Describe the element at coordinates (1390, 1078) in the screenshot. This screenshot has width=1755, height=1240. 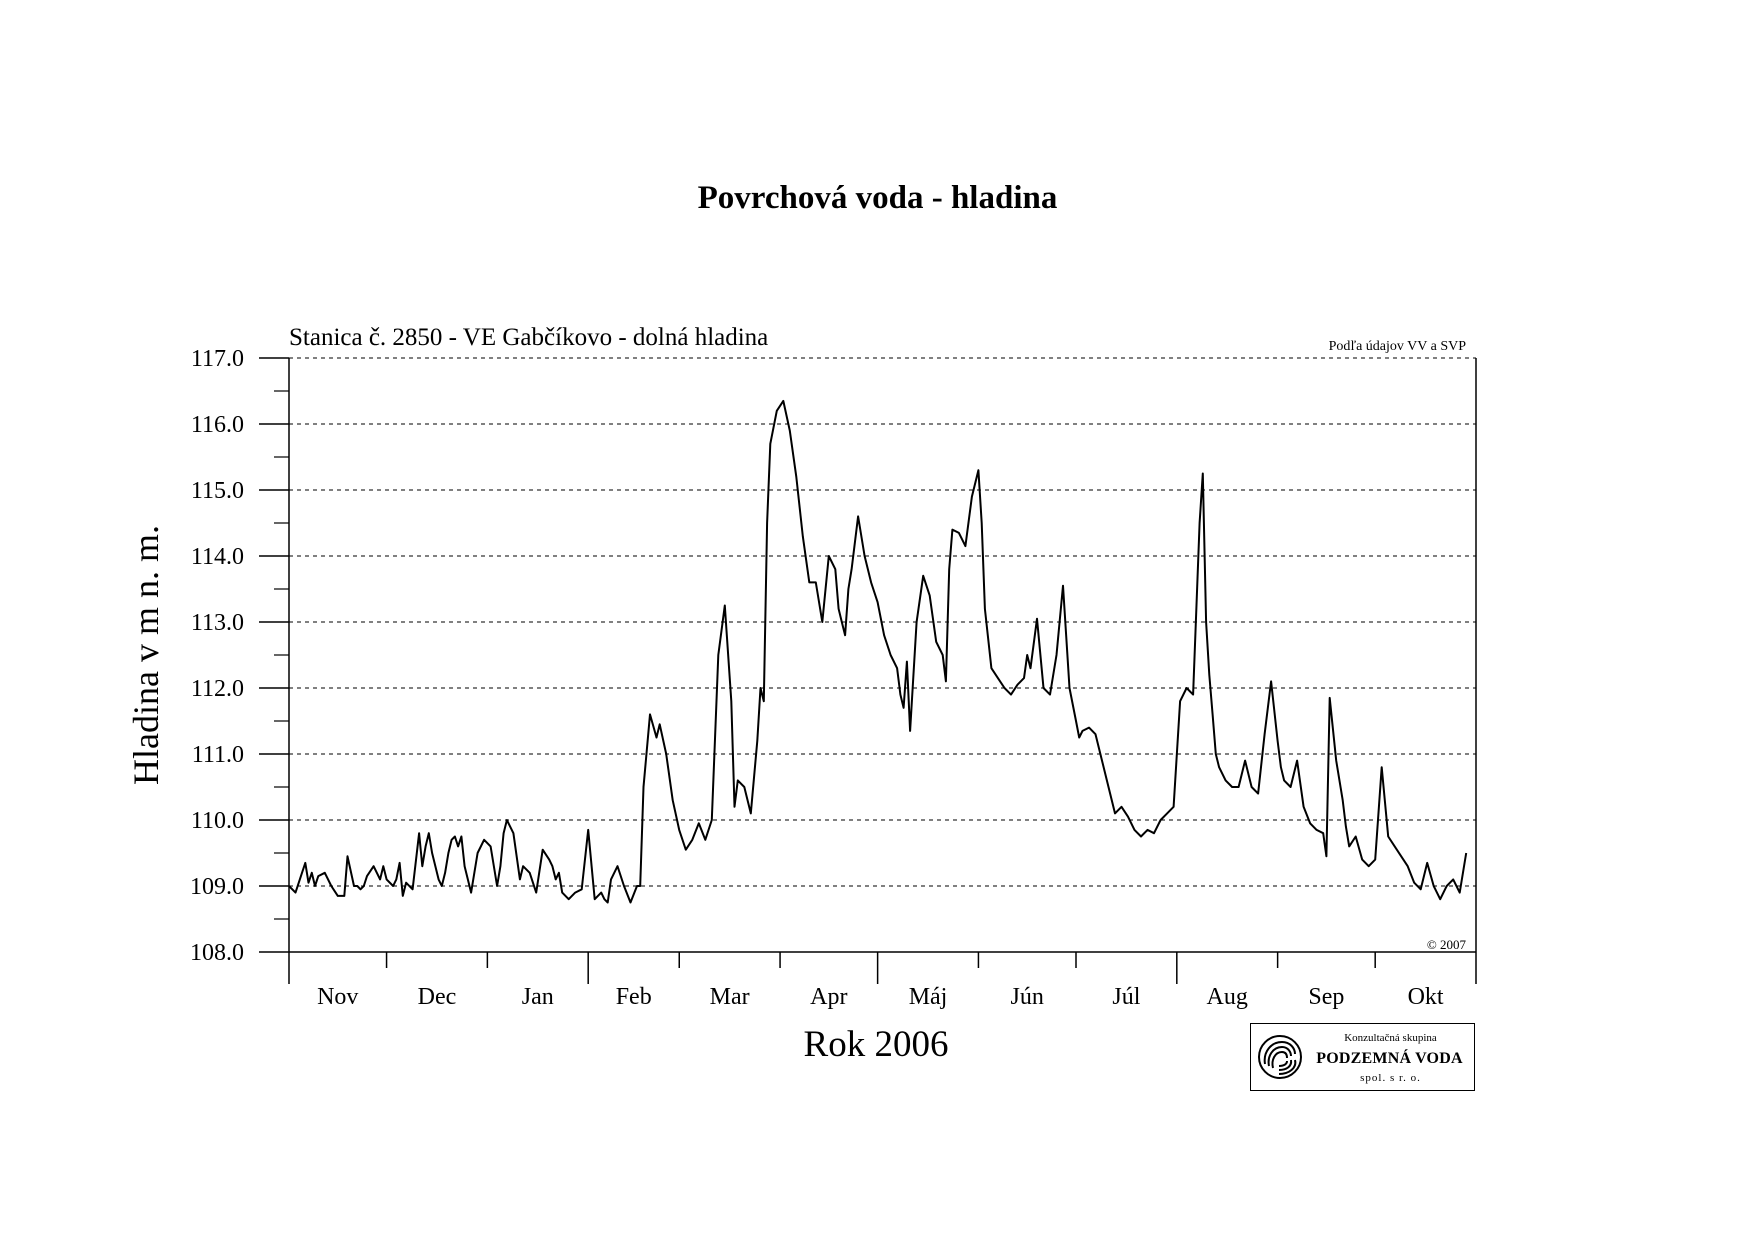
I see `logo-bottom-text: spol. s r. o.` at that location.